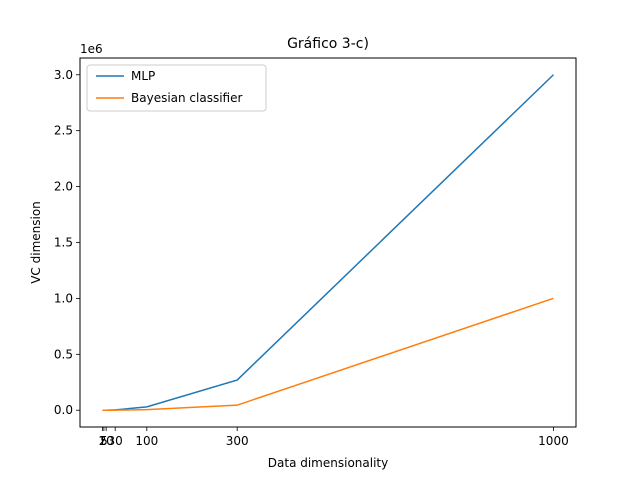 The height and width of the screenshot is (480, 640). Describe the element at coordinates (143, 76) in the screenshot. I see `legend-label-0: MLP` at that location.